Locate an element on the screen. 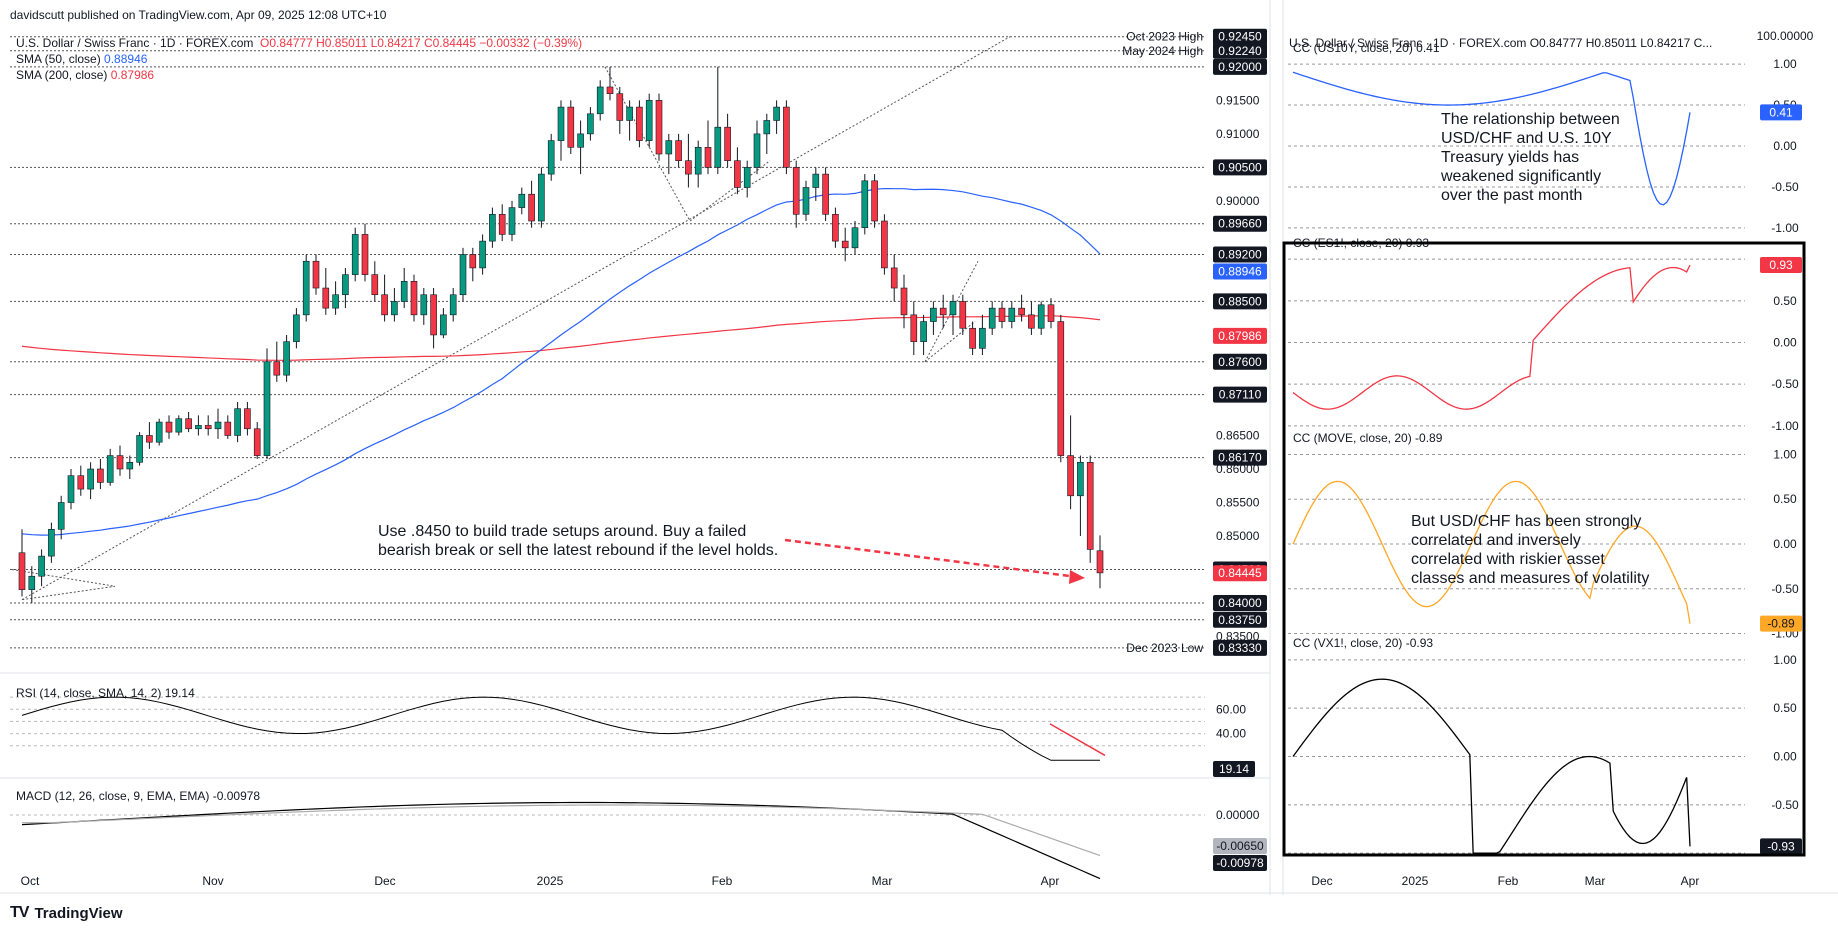 This screenshot has height=931, width=1838. tradingview-brand: TV TradingView is located at coordinates (66, 913).